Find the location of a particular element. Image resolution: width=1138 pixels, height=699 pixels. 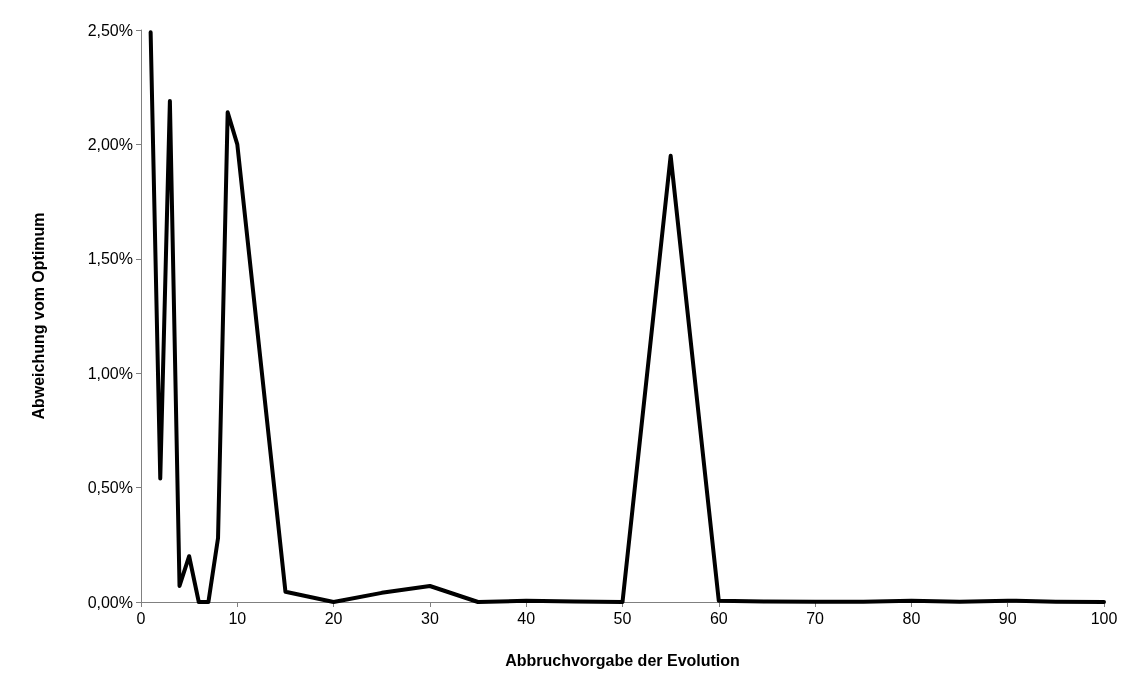

y-tick-label: 2,00% is located at coordinates (110, 144).